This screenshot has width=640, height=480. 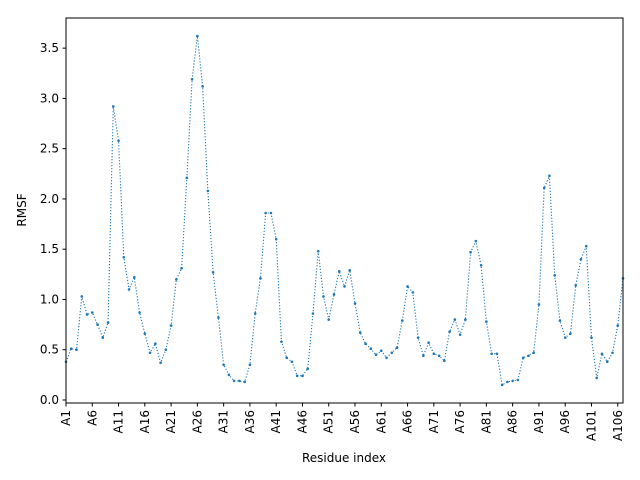 What do you see at coordinates (49, 98) in the screenshot?
I see `y-tick-label: 3.0` at bounding box center [49, 98].